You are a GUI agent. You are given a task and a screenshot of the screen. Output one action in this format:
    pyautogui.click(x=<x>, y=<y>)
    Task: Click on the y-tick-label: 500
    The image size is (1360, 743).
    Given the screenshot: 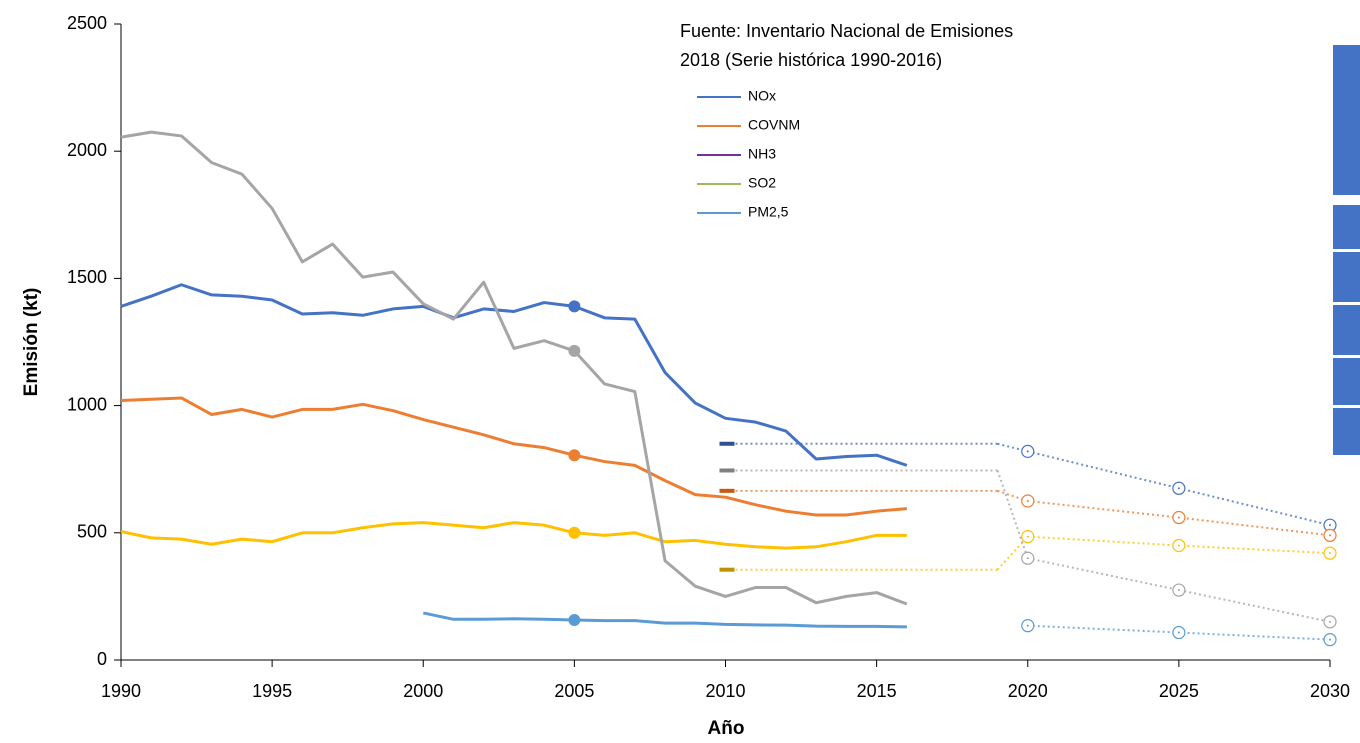 What is the action you would take?
    pyautogui.click(x=92, y=532)
    